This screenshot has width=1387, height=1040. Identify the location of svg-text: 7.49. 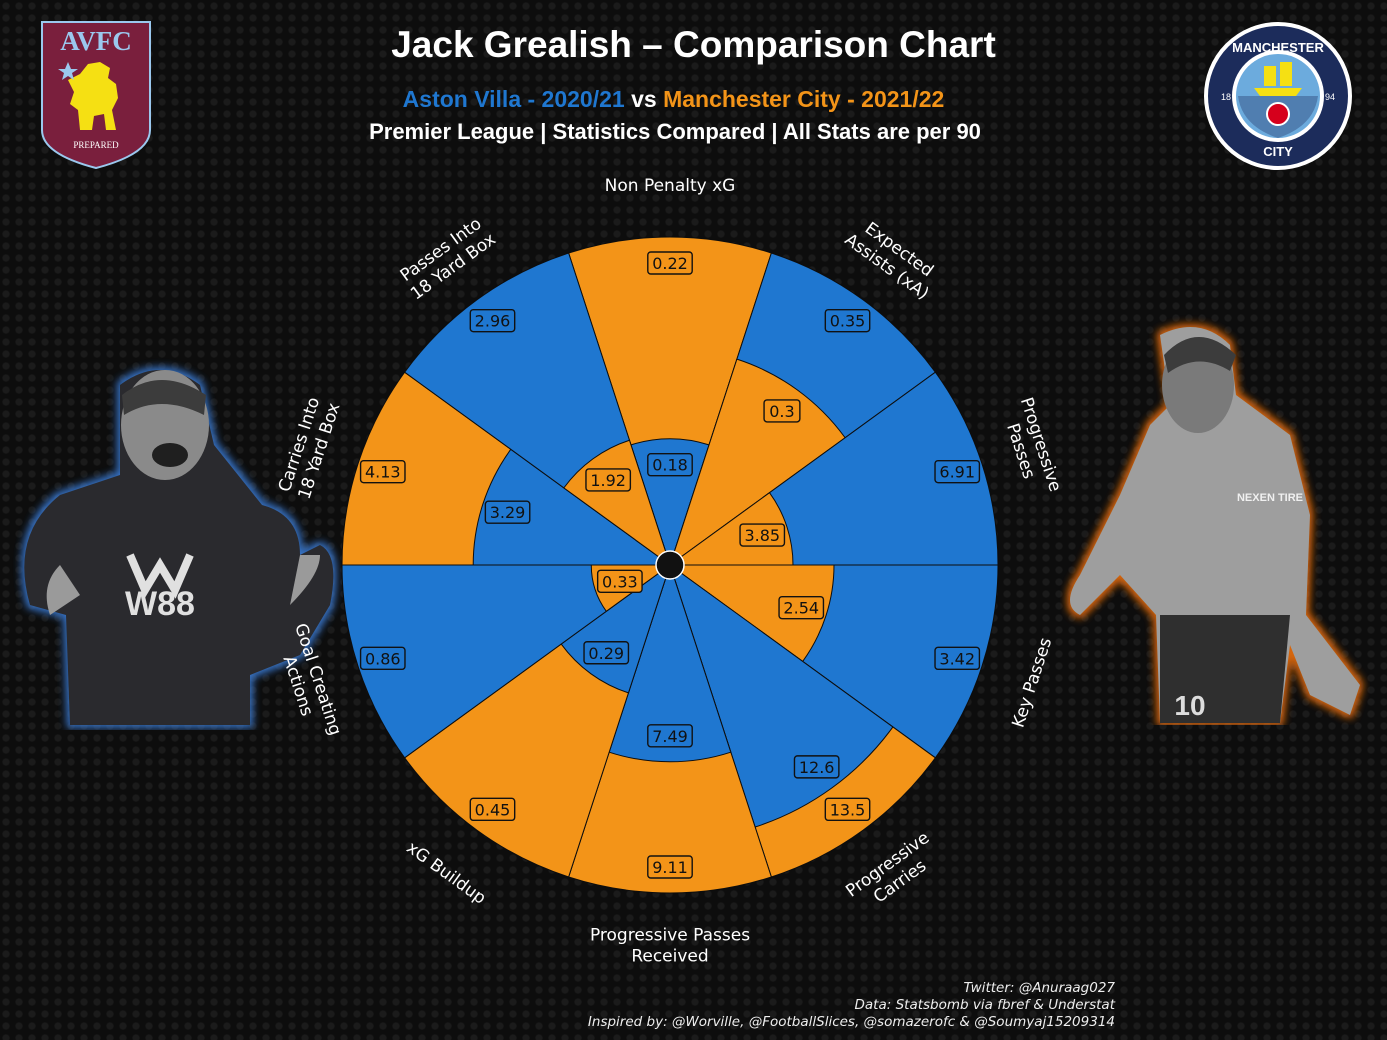
(670, 736).